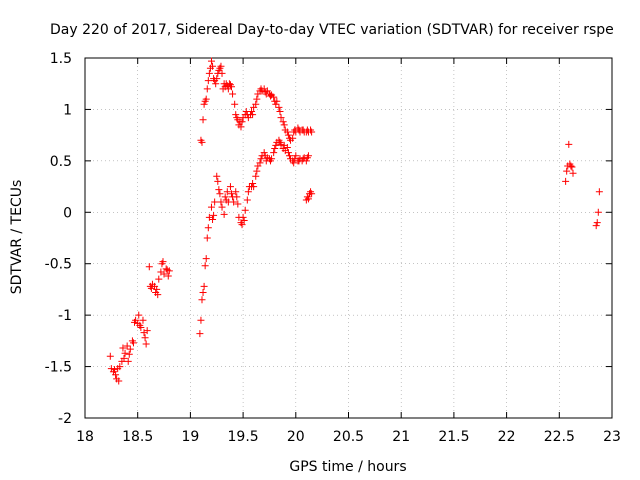 The height and width of the screenshot is (480, 640). I want to click on y-tick-label: -2, so click(65, 419).